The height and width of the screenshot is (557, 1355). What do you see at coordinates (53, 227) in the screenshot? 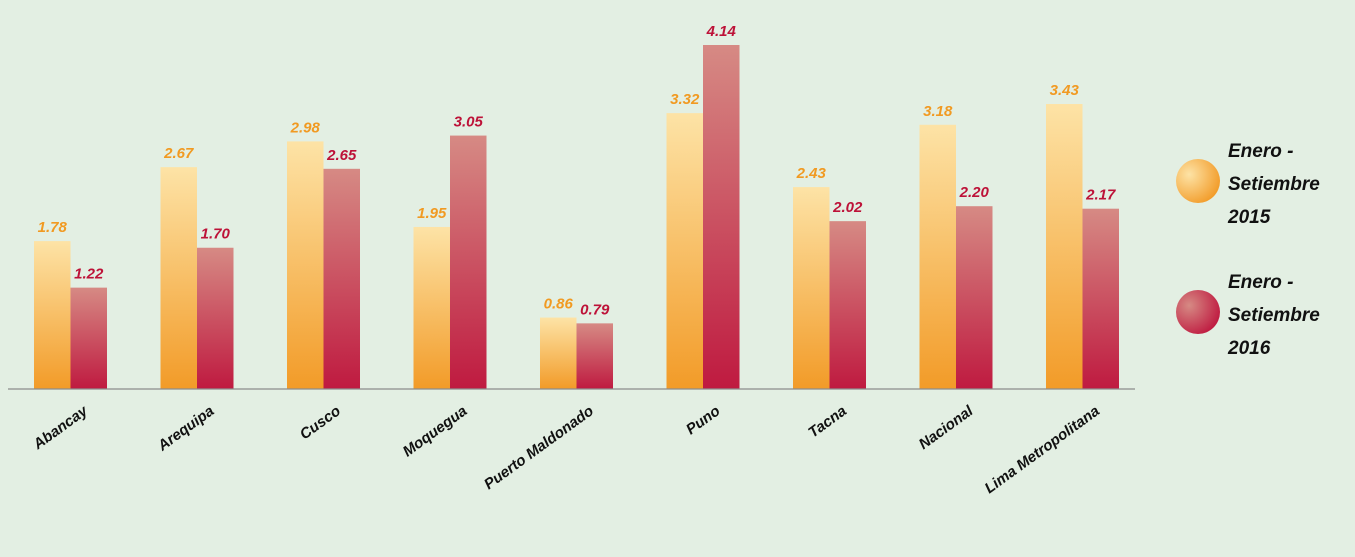
I see `value-label: 1.78` at bounding box center [53, 227].